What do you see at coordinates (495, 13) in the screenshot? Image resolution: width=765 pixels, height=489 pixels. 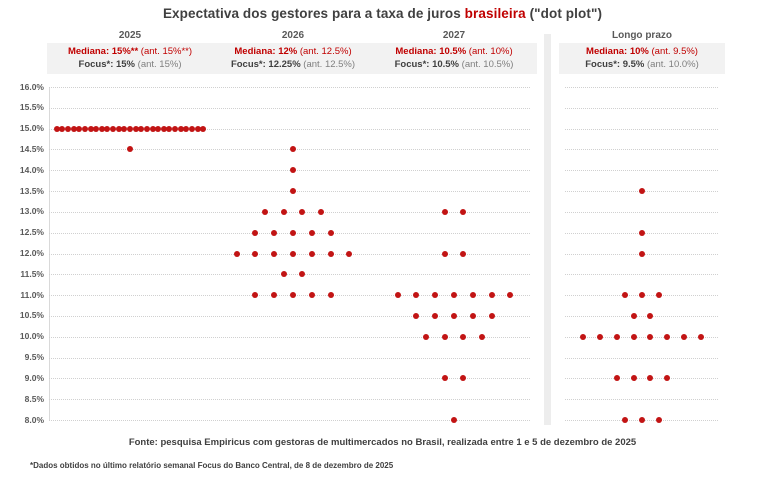 I see `chart-title-highlight: brasileira` at bounding box center [495, 13].